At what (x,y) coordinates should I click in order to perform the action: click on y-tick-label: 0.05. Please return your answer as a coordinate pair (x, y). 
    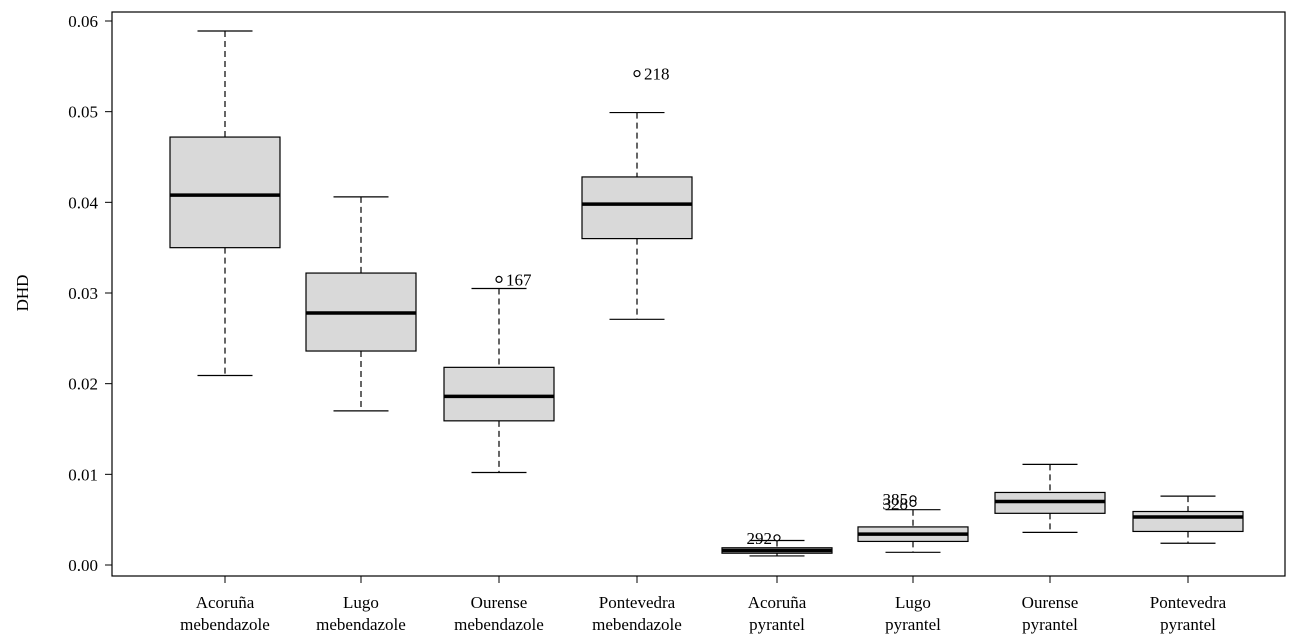
    Looking at the image, I should click on (83, 112).